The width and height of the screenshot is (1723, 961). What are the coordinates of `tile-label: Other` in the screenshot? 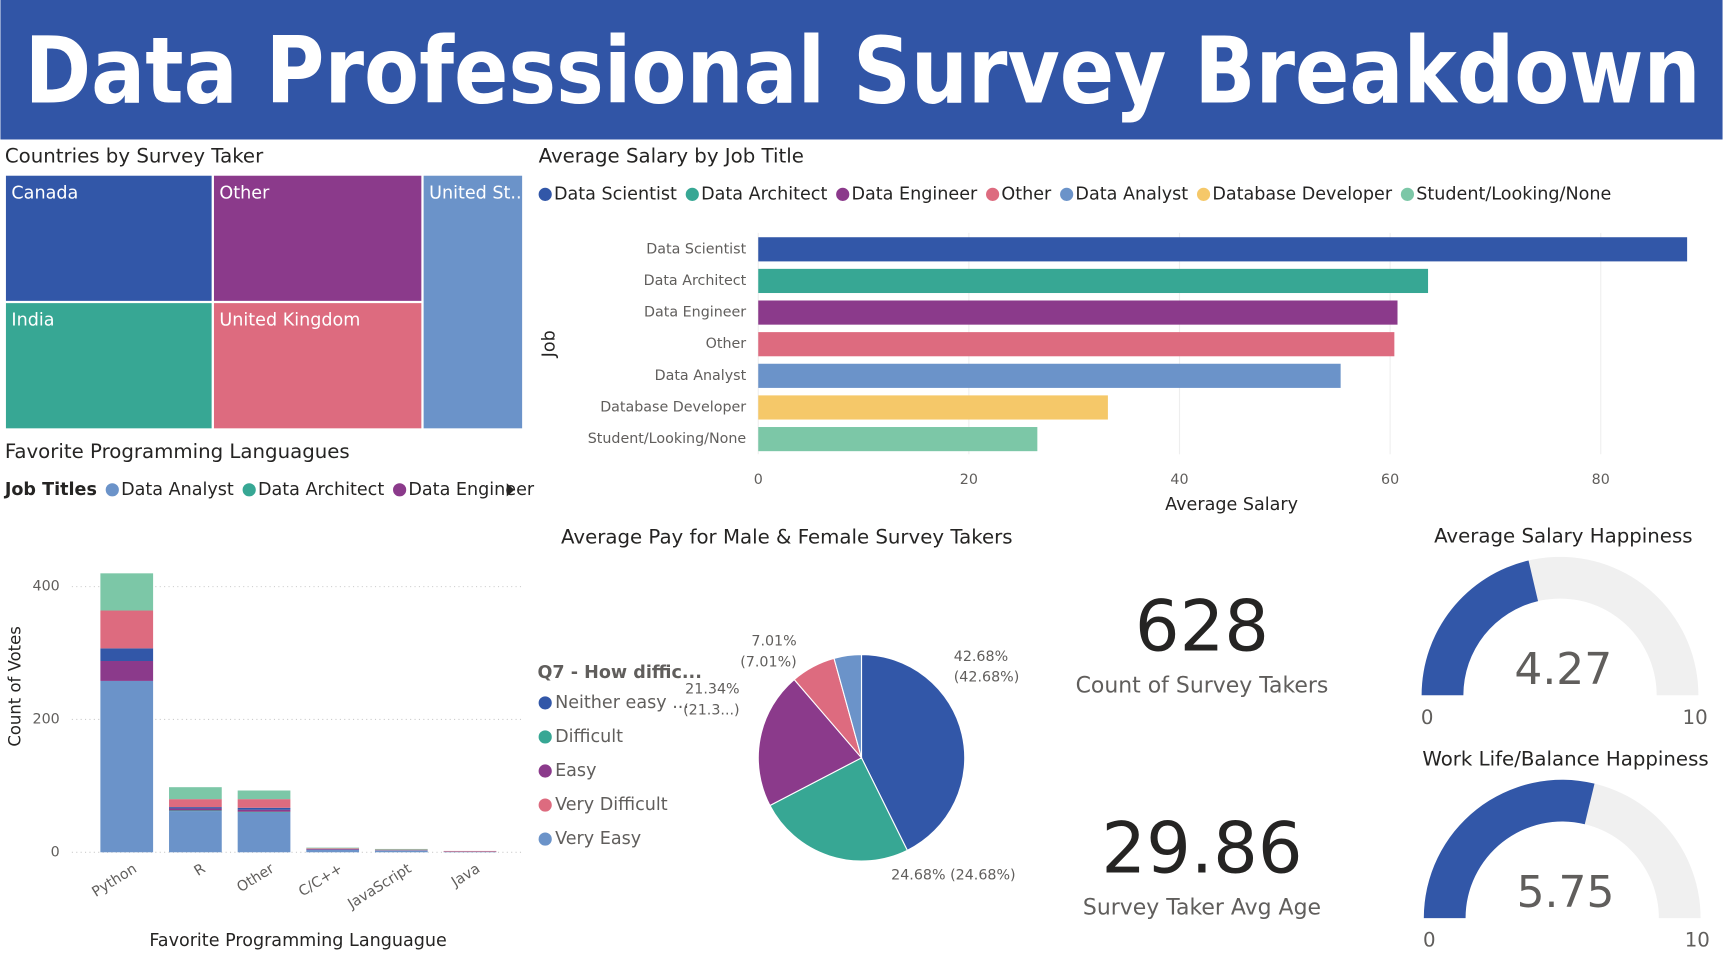 It's located at (244, 193).